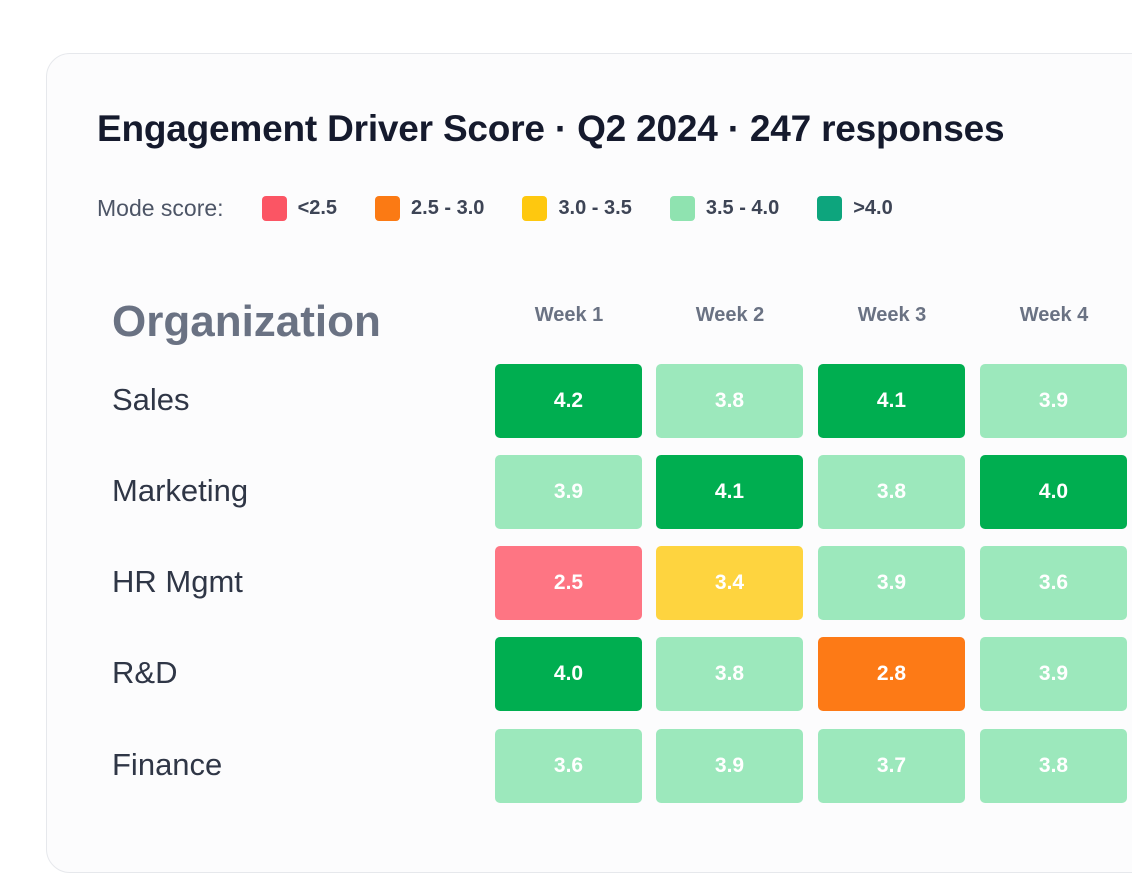  What do you see at coordinates (568, 583) in the screenshot?
I see `heatmap-cell: 2.5` at bounding box center [568, 583].